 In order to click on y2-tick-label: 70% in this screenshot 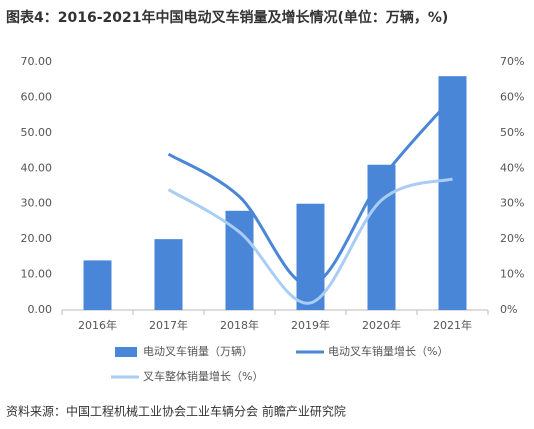, I will do `click(512, 61)`.